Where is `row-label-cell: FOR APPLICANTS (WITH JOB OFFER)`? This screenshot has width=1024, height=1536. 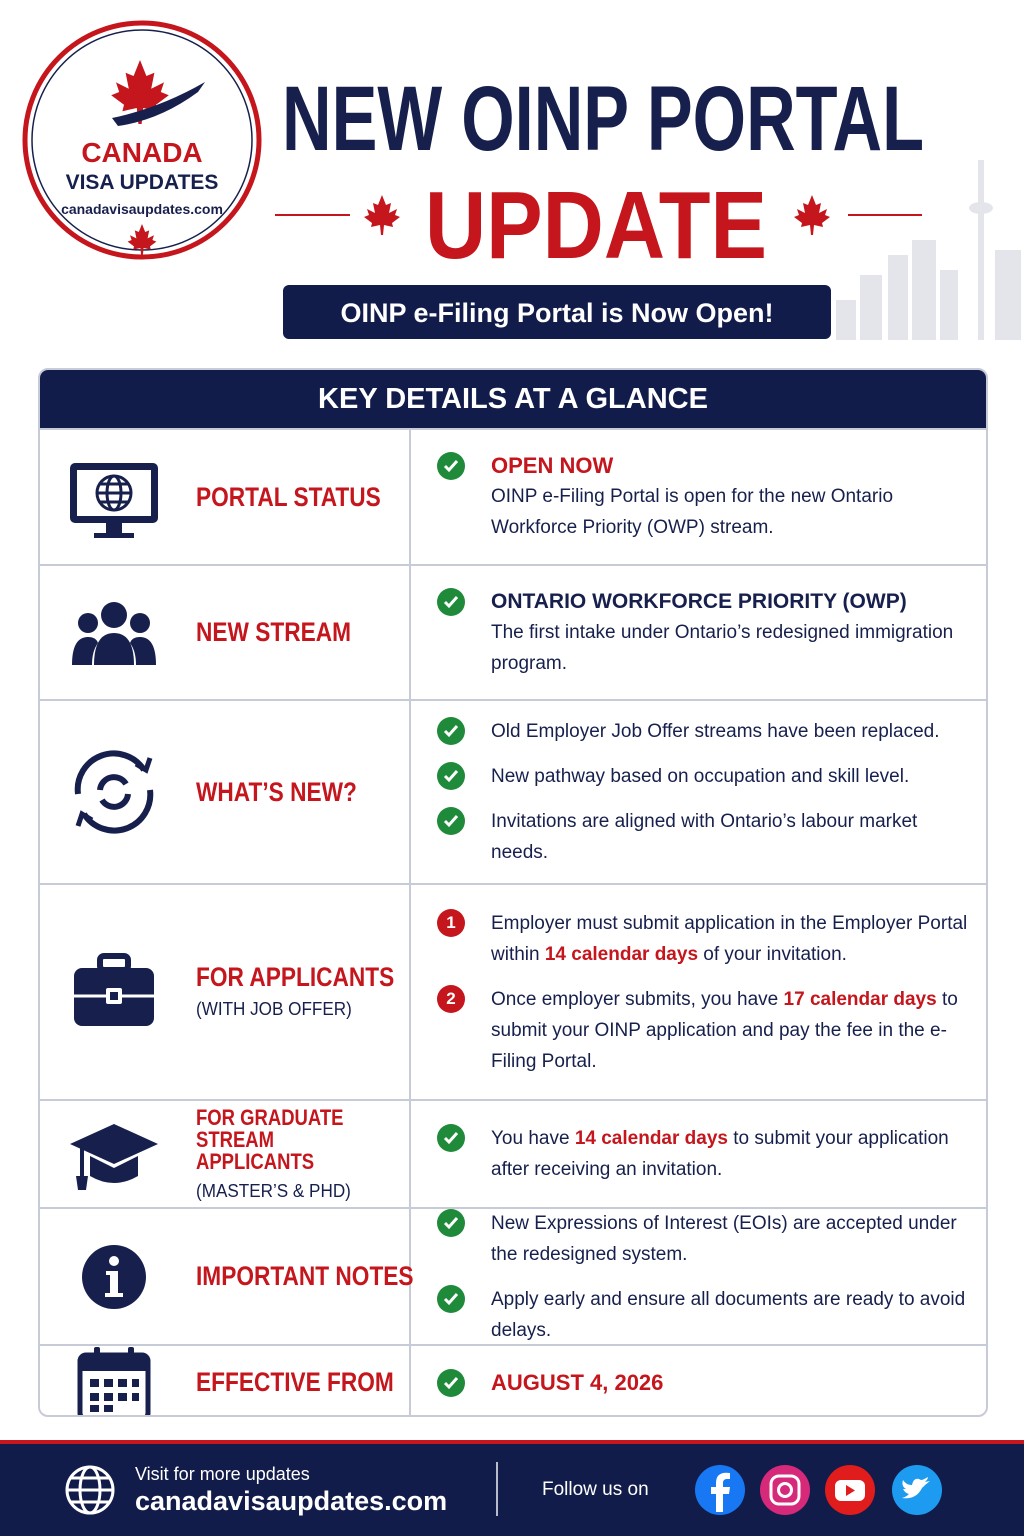 row-label-cell: FOR APPLICANTS (WITH JOB OFFER) is located at coordinates (225, 992).